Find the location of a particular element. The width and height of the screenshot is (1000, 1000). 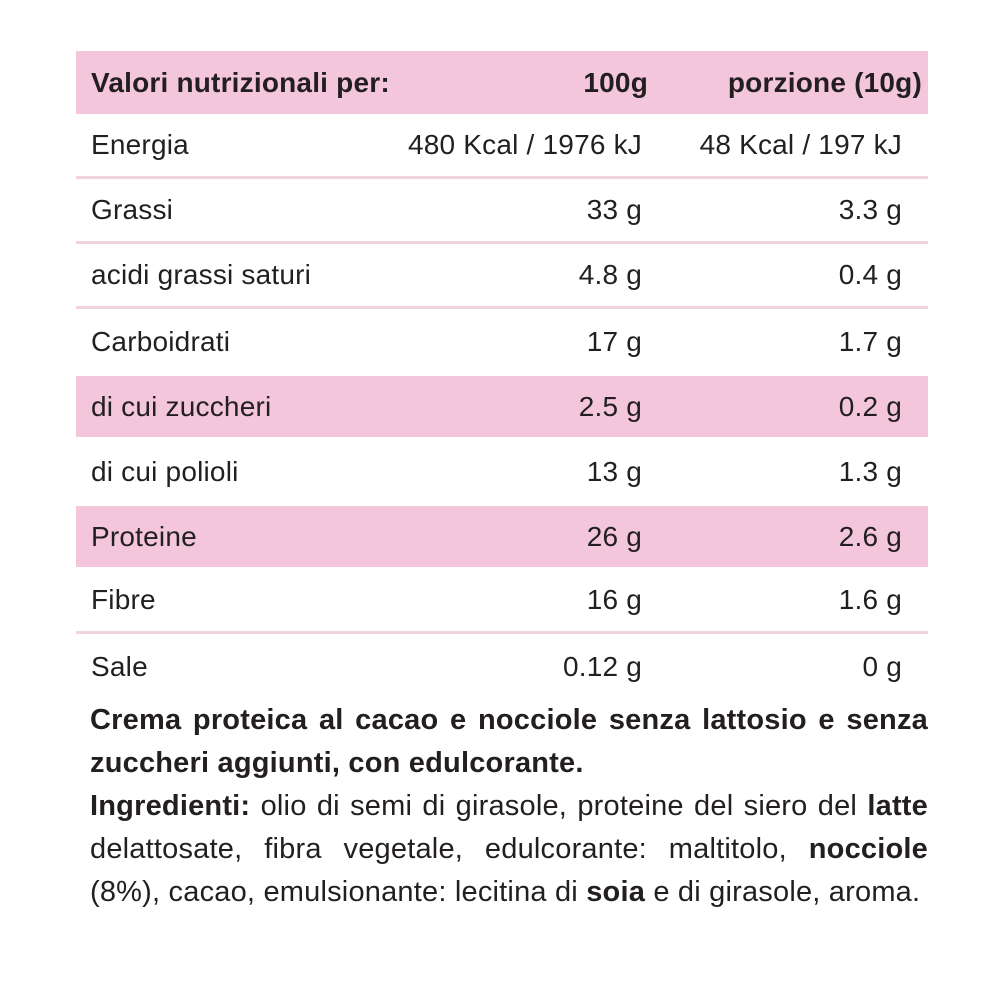

row-per-100g-value: 480 Kcal / 1976 kJ is located at coordinates (525, 144).